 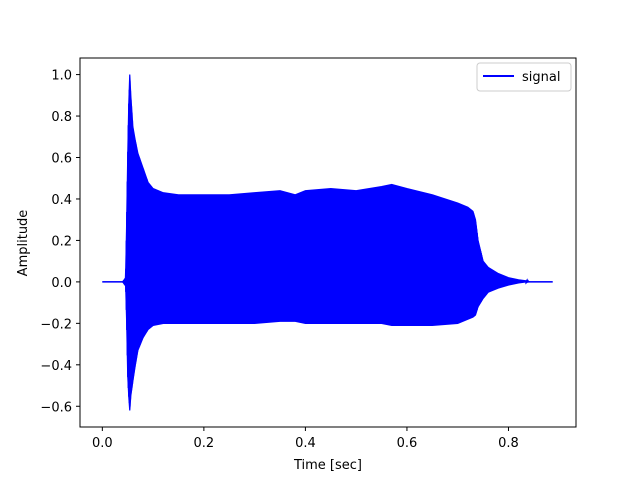 I want to click on legend: signal, so click(x=524, y=77).